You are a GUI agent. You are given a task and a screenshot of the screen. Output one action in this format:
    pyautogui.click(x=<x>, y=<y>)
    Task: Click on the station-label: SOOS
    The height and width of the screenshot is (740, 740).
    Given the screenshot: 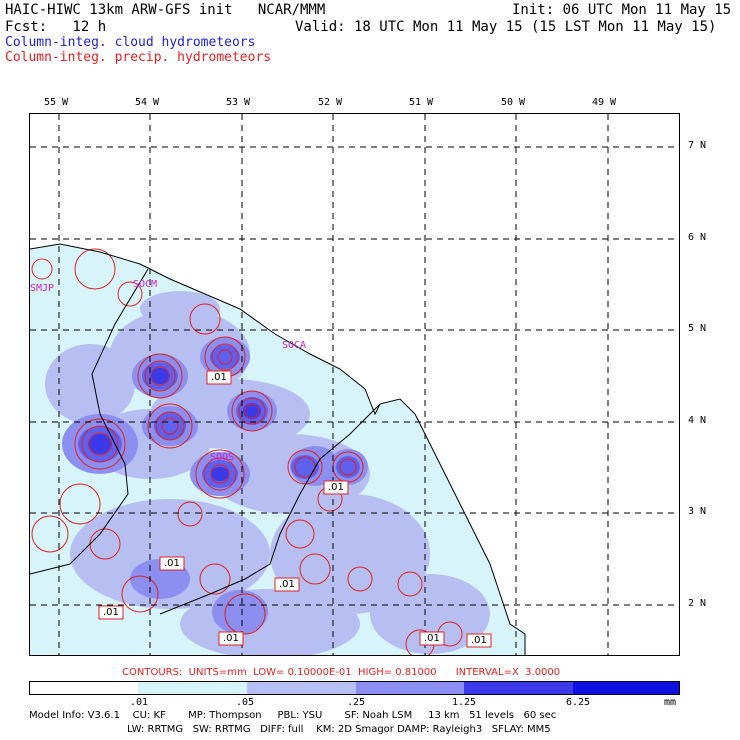 What is the action you would take?
    pyautogui.click(x=222, y=457)
    